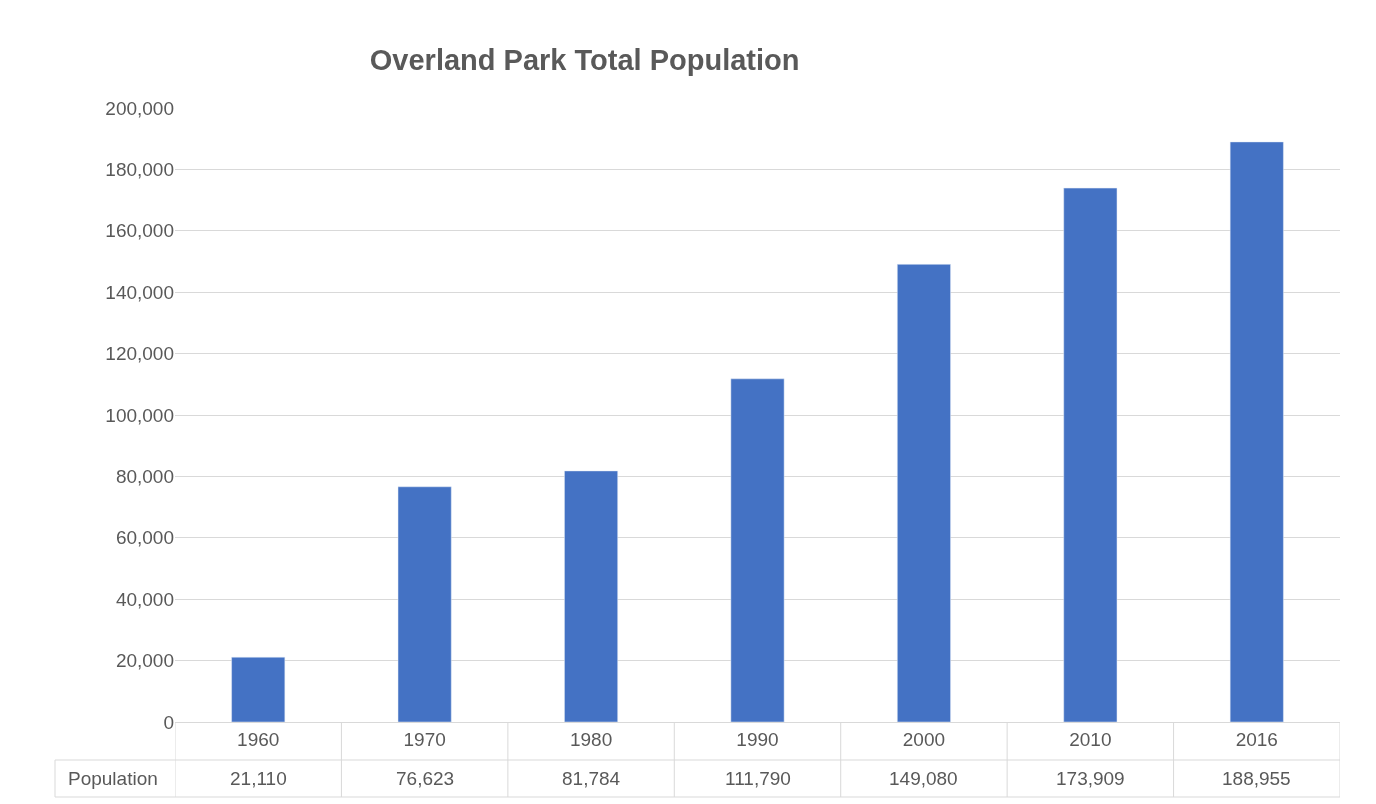 The image size is (1376, 804). What do you see at coordinates (757, 739) in the screenshot?
I see `x-tick-label: 1990` at bounding box center [757, 739].